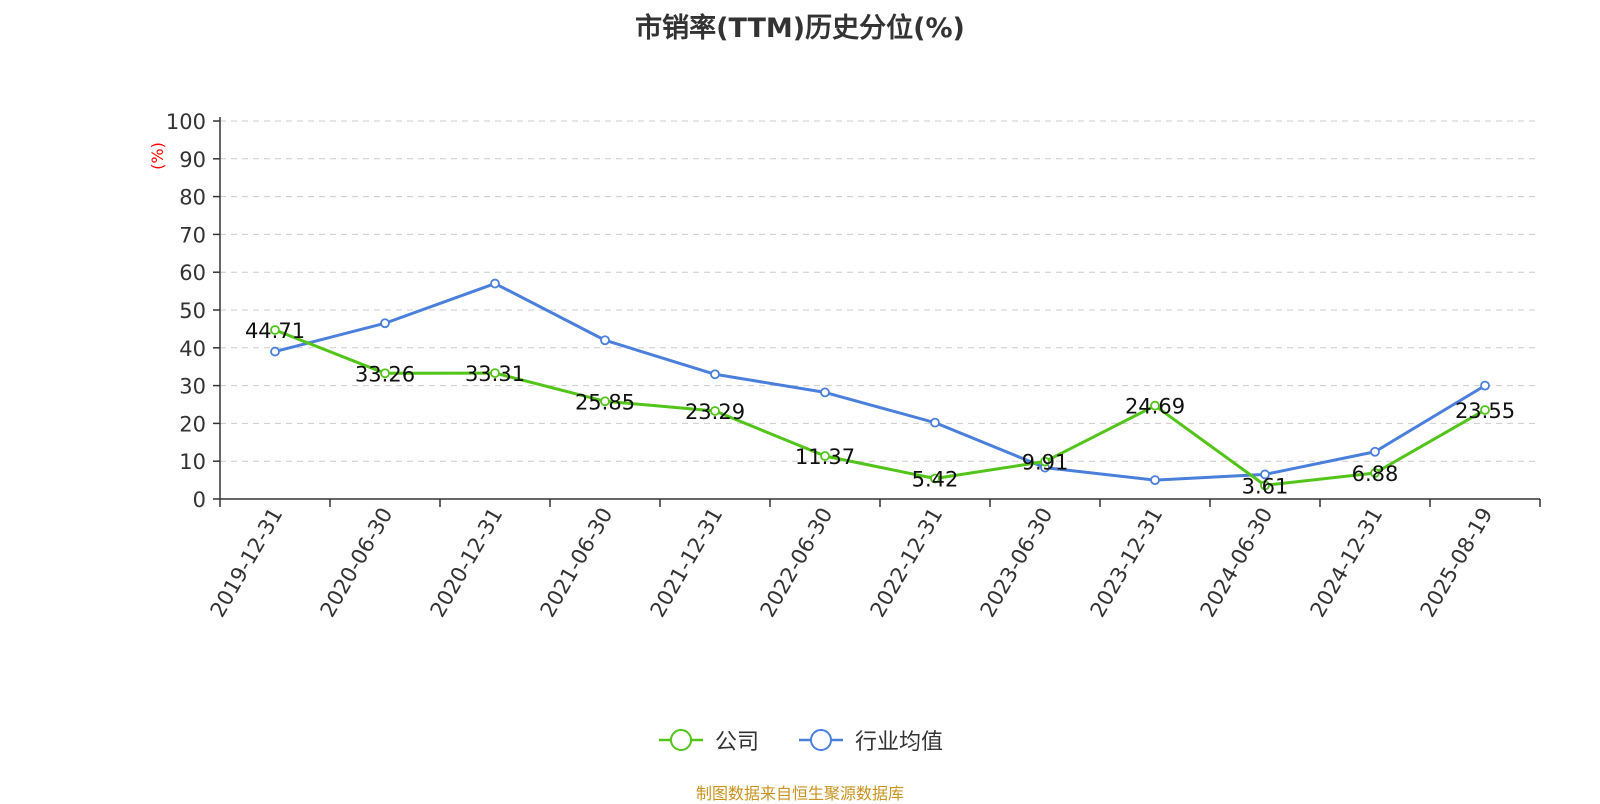  What do you see at coordinates (357, 563) in the screenshot?
I see `x-tick-label: 2020-06-30` at bounding box center [357, 563].